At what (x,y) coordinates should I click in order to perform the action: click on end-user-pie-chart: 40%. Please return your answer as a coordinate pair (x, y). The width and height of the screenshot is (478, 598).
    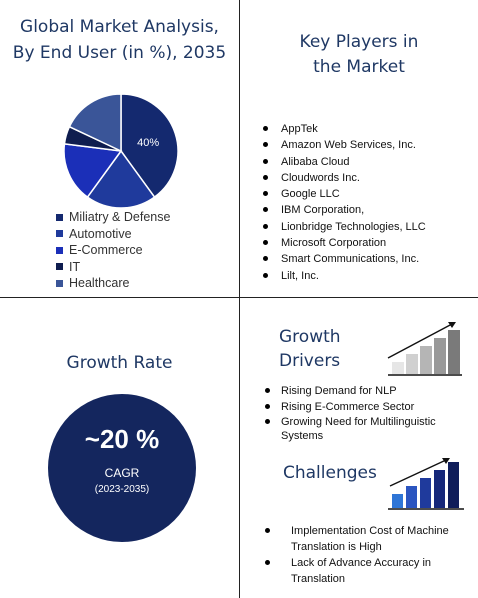
    Looking at the image, I should click on (121, 151).